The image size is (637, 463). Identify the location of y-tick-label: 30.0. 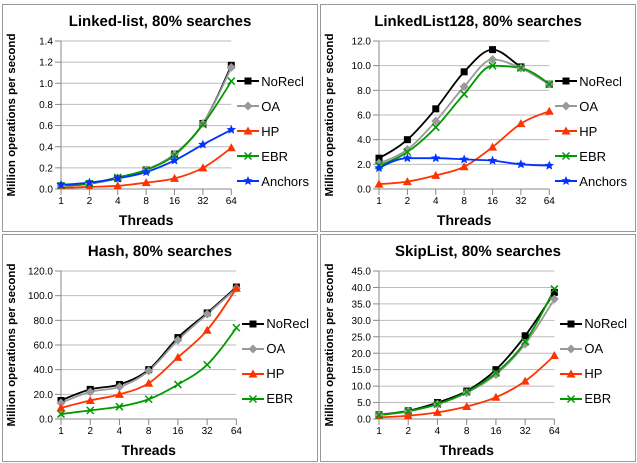
(362, 321).